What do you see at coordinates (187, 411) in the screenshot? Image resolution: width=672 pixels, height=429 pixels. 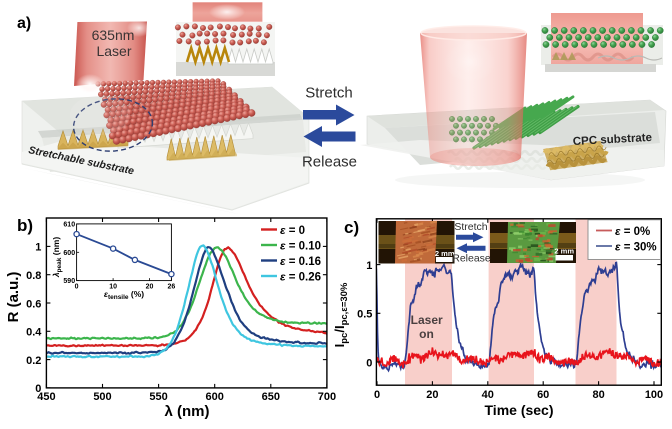 I see `svg-text: λ (nm)` at bounding box center [187, 411].